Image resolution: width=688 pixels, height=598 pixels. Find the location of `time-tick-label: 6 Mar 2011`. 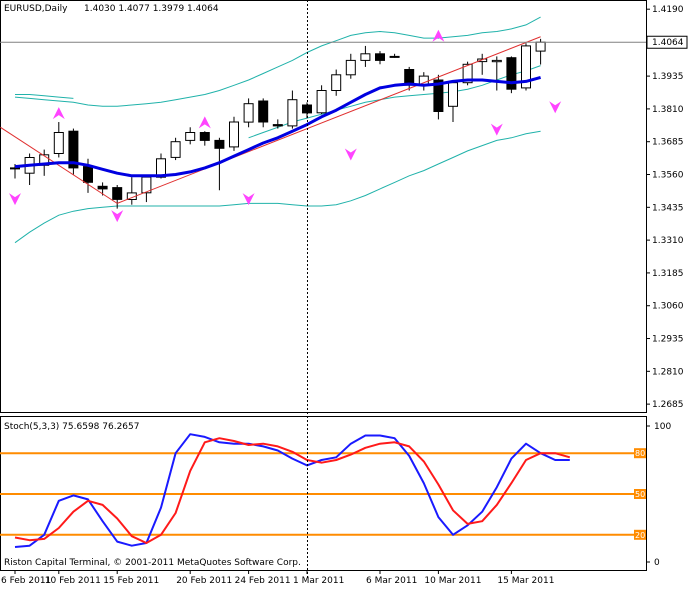

time-tick-label: 6 Mar 2011 is located at coordinates (391, 581).